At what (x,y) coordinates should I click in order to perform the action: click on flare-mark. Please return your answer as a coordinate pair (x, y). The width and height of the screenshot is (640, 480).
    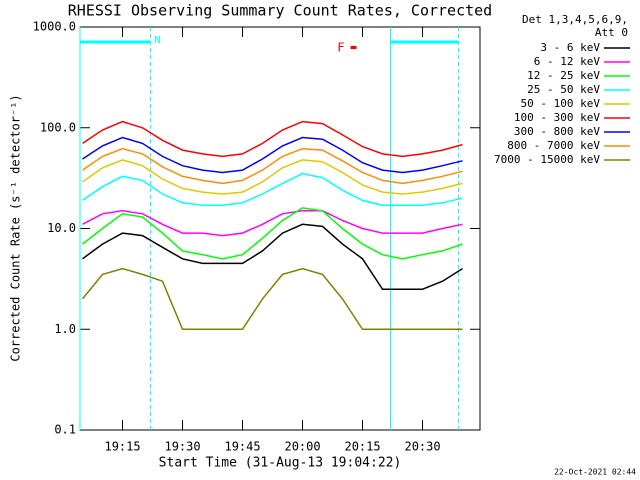
    Looking at the image, I should click on (353, 47).